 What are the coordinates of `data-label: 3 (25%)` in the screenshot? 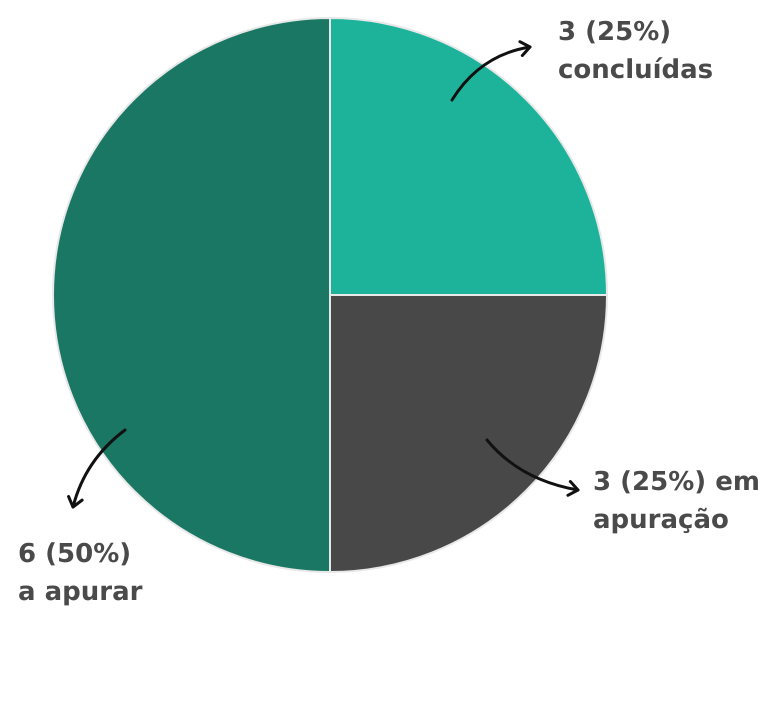 It's located at (615, 32).